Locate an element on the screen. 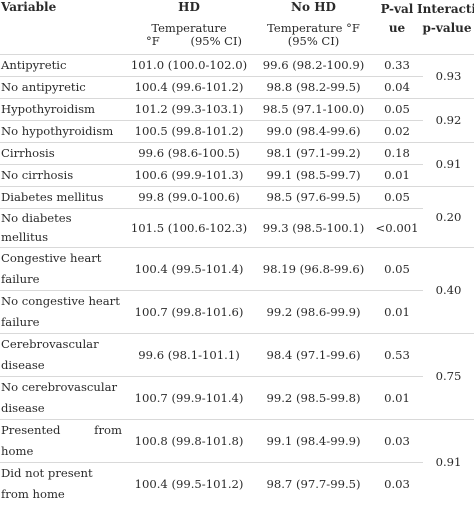 The image size is (474, 505). header-interaction: Interaction p-value is located at coordinates (448, 27).